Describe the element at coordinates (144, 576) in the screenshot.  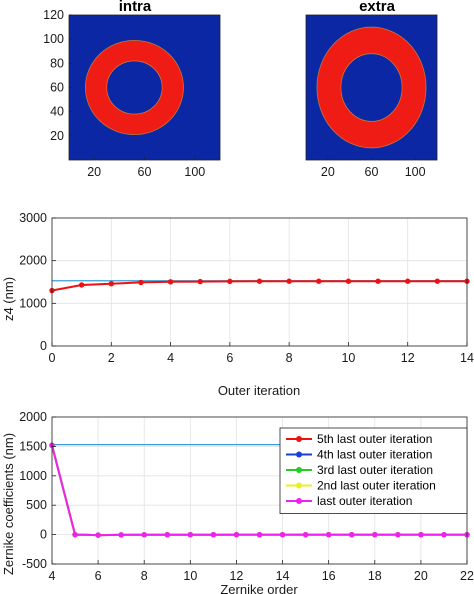
I see `zernike-chart-xtick-label: 8` at that location.